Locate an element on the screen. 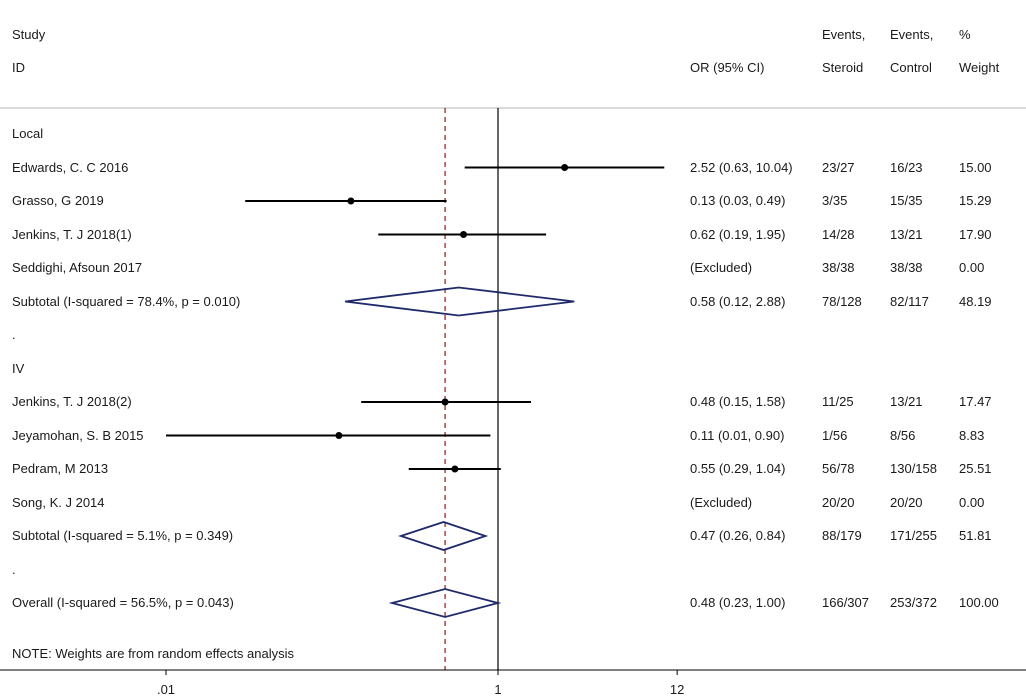  header-study: Study is located at coordinates (29, 34).